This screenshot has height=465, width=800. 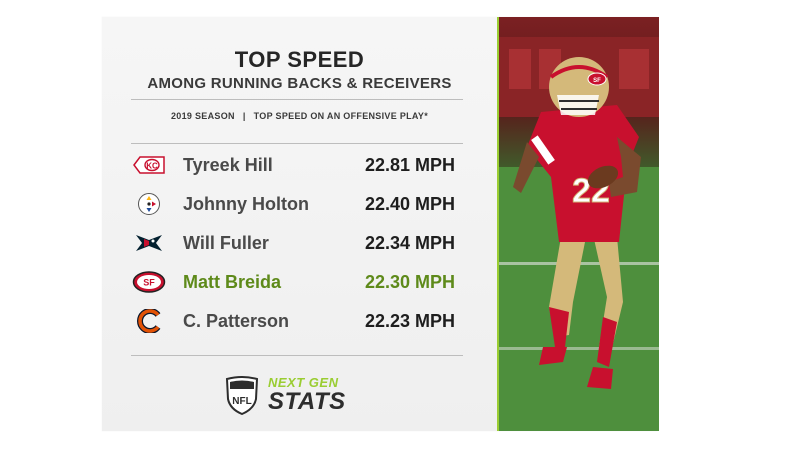 What do you see at coordinates (152, 166) in the screenshot?
I see `svg-text: KC` at bounding box center [152, 166].